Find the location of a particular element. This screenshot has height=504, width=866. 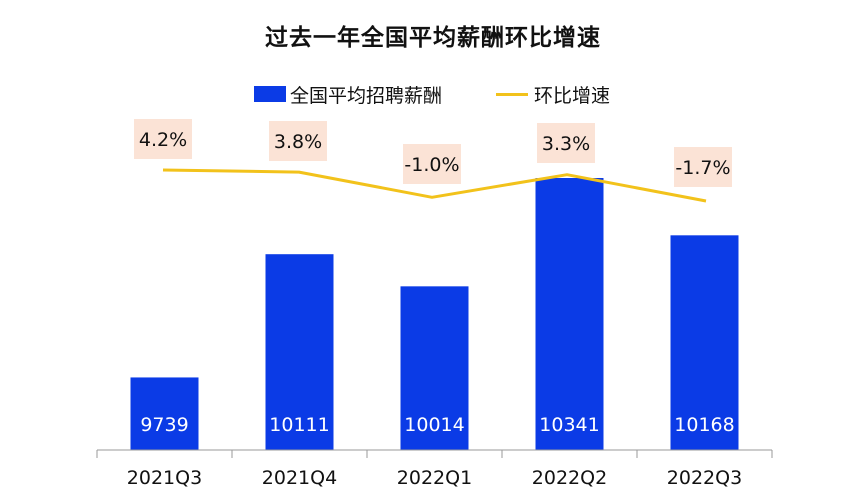

legend-item-growth: 环比增速 is located at coordinates (553, 94).